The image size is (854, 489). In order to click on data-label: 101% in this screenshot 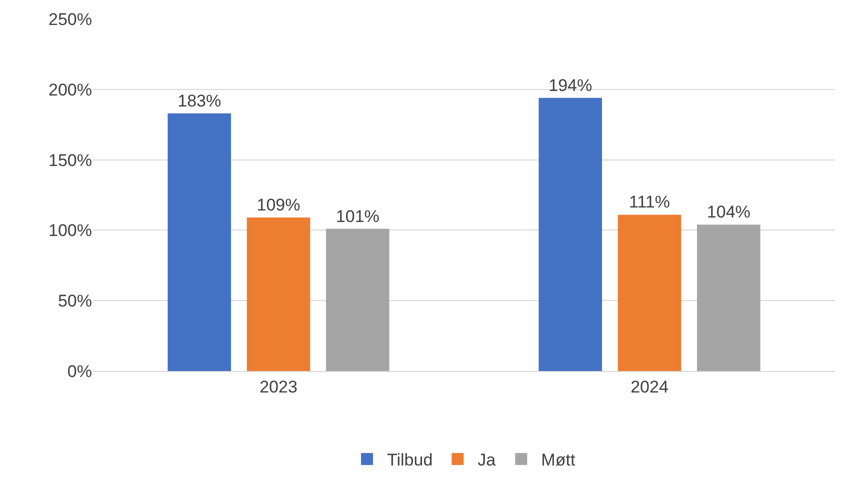, I will do `click(358, 216)`.